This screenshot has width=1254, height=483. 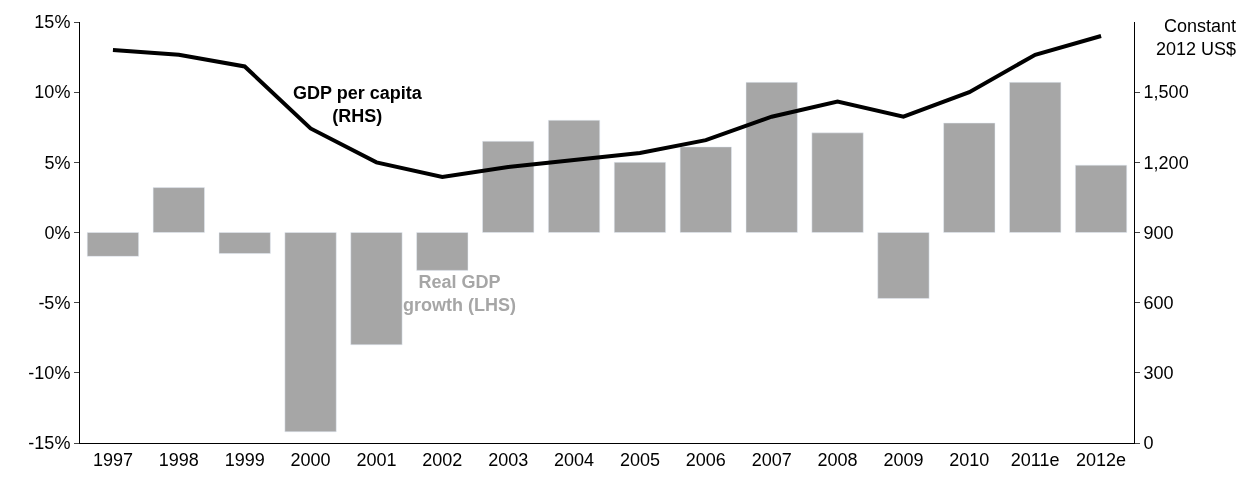 I want to click on x-tick-label: 2001, so click(x=376, y=459).